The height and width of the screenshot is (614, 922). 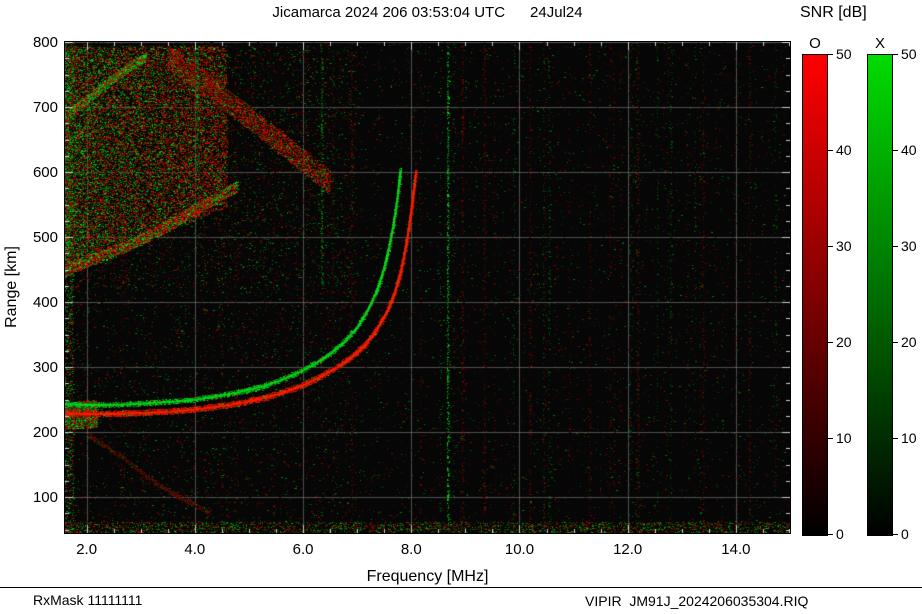 What do you see at coordinates (45, 498) in the screenshot?
I see `y-tick-label: 100` at bounding box center [45, 498].